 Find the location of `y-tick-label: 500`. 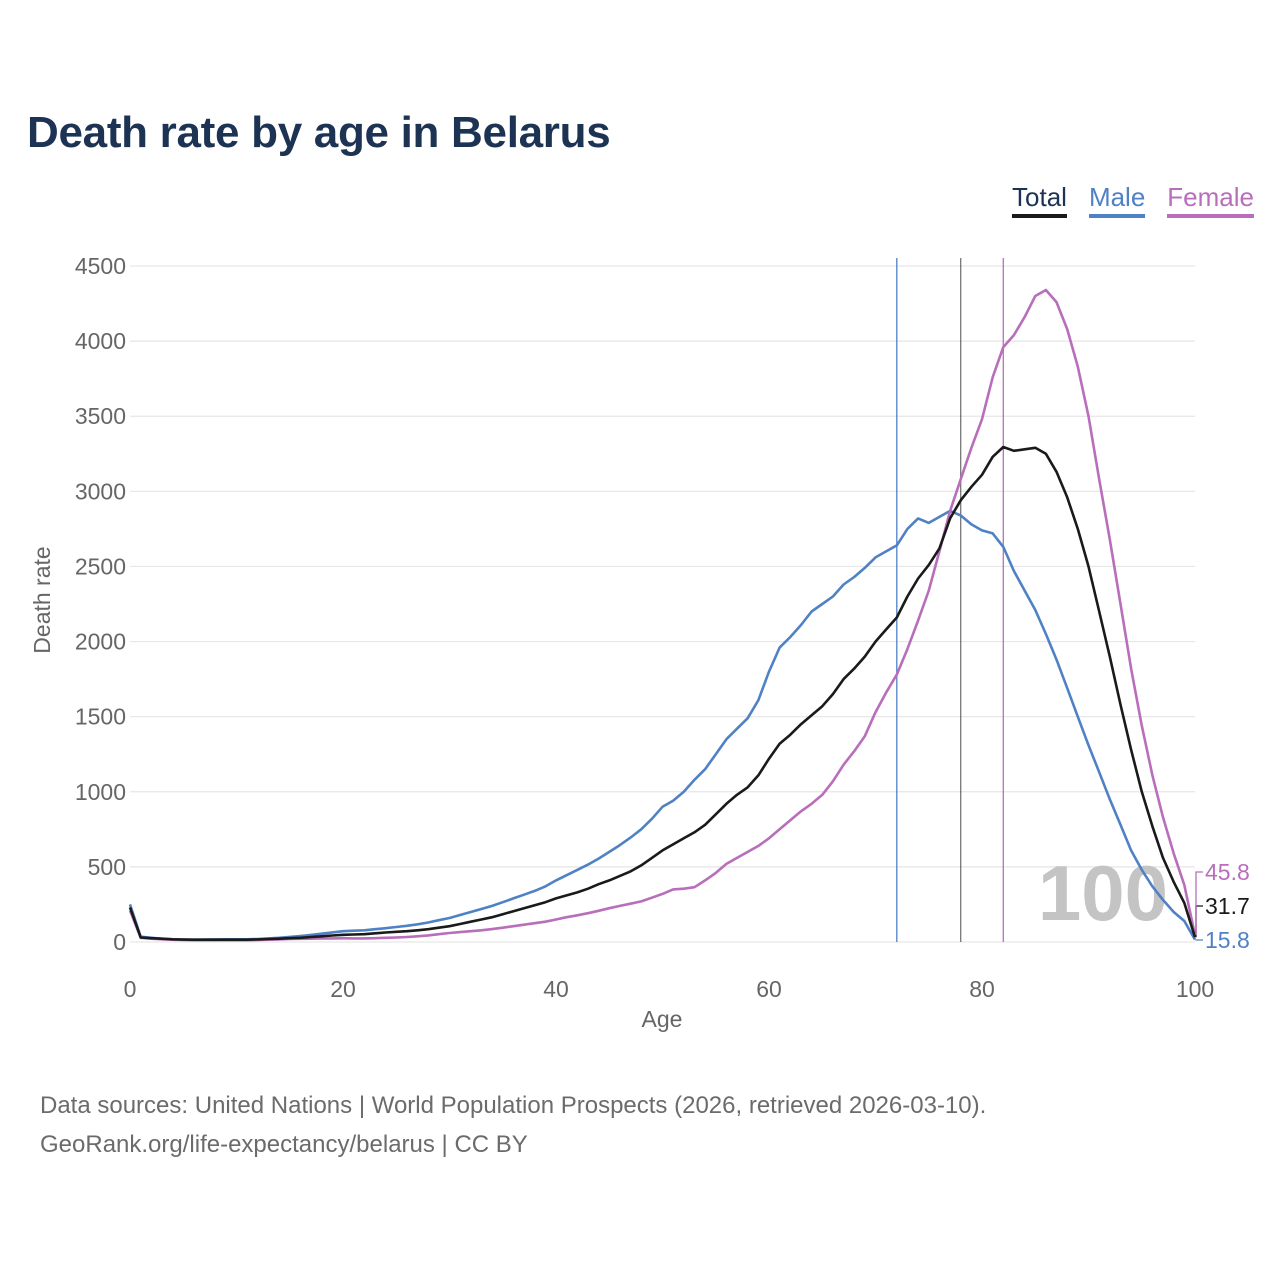

y-tick-label: 500 is located at coordinates (107, 867).